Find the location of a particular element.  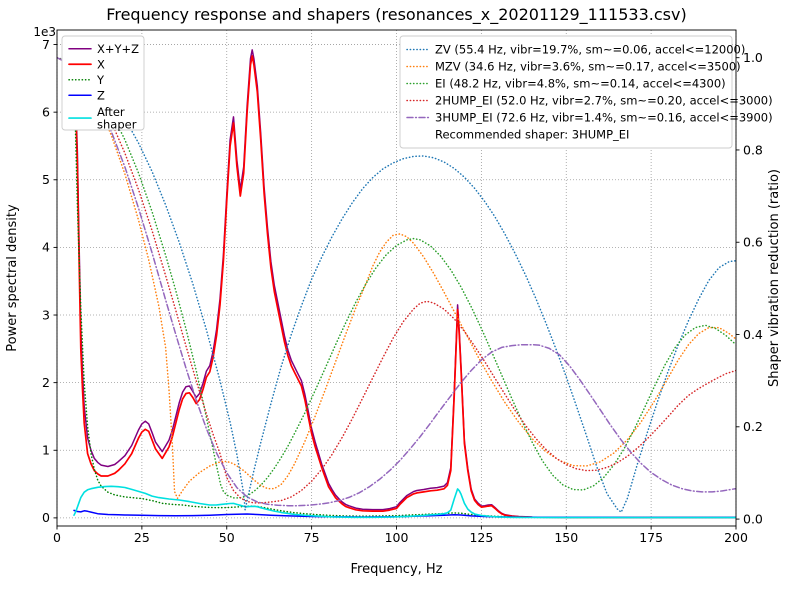

y-right-tick-label: 0.6 is located at coordinates (753, 242).